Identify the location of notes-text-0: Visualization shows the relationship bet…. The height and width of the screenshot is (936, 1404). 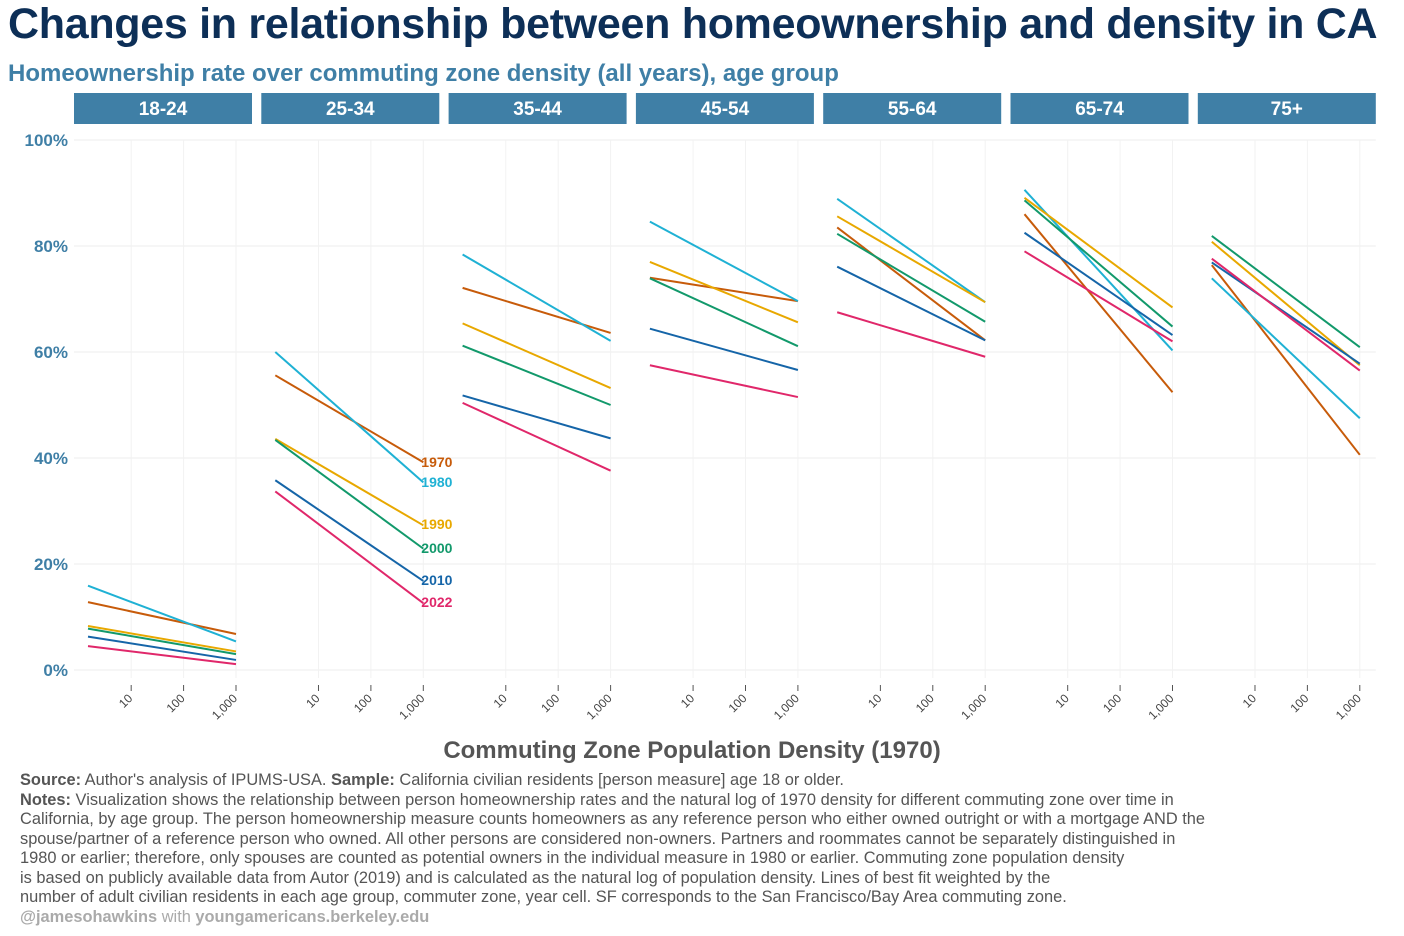
(622, 799).